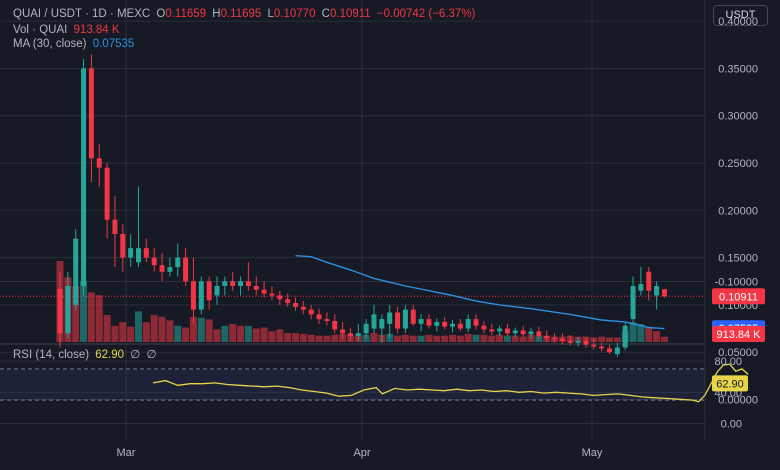 This screenshot has height=470, width=780. I want to click on change-value: −0.00742 (−6.37%), so click(426, 14).